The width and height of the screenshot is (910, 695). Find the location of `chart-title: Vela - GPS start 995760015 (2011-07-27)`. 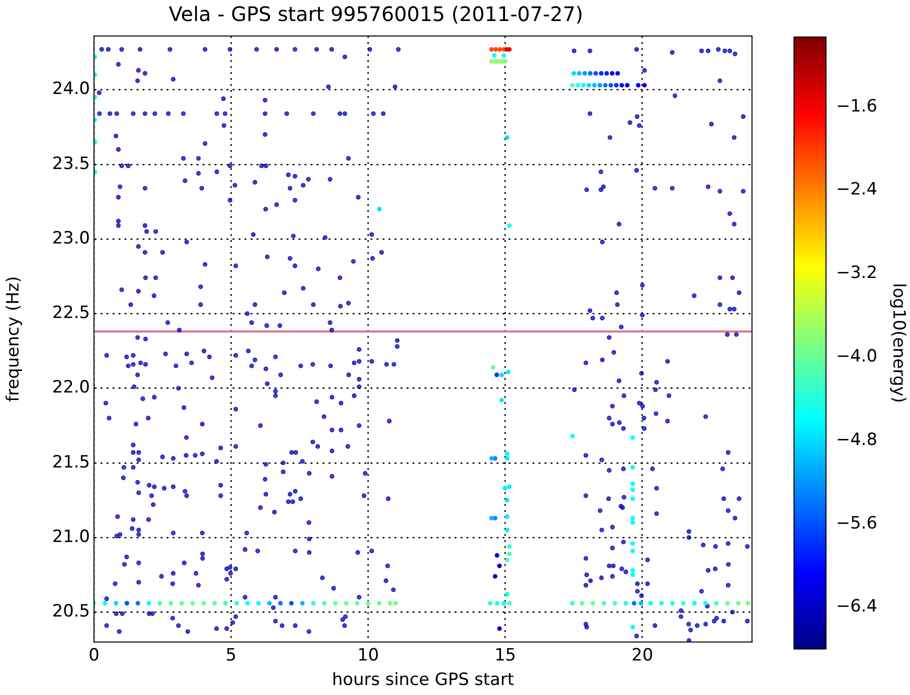

chart-title: Vela - GPS start 995760015 (2011-07-27) is located at coordinates (376, 14).